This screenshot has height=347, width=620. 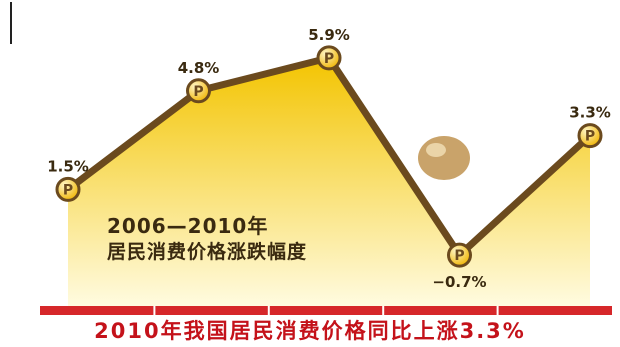 What do you see at coordinates (436, 150) in the screenshot?
I see `coin-highlight-decoration` at bounding box center [436, 150].